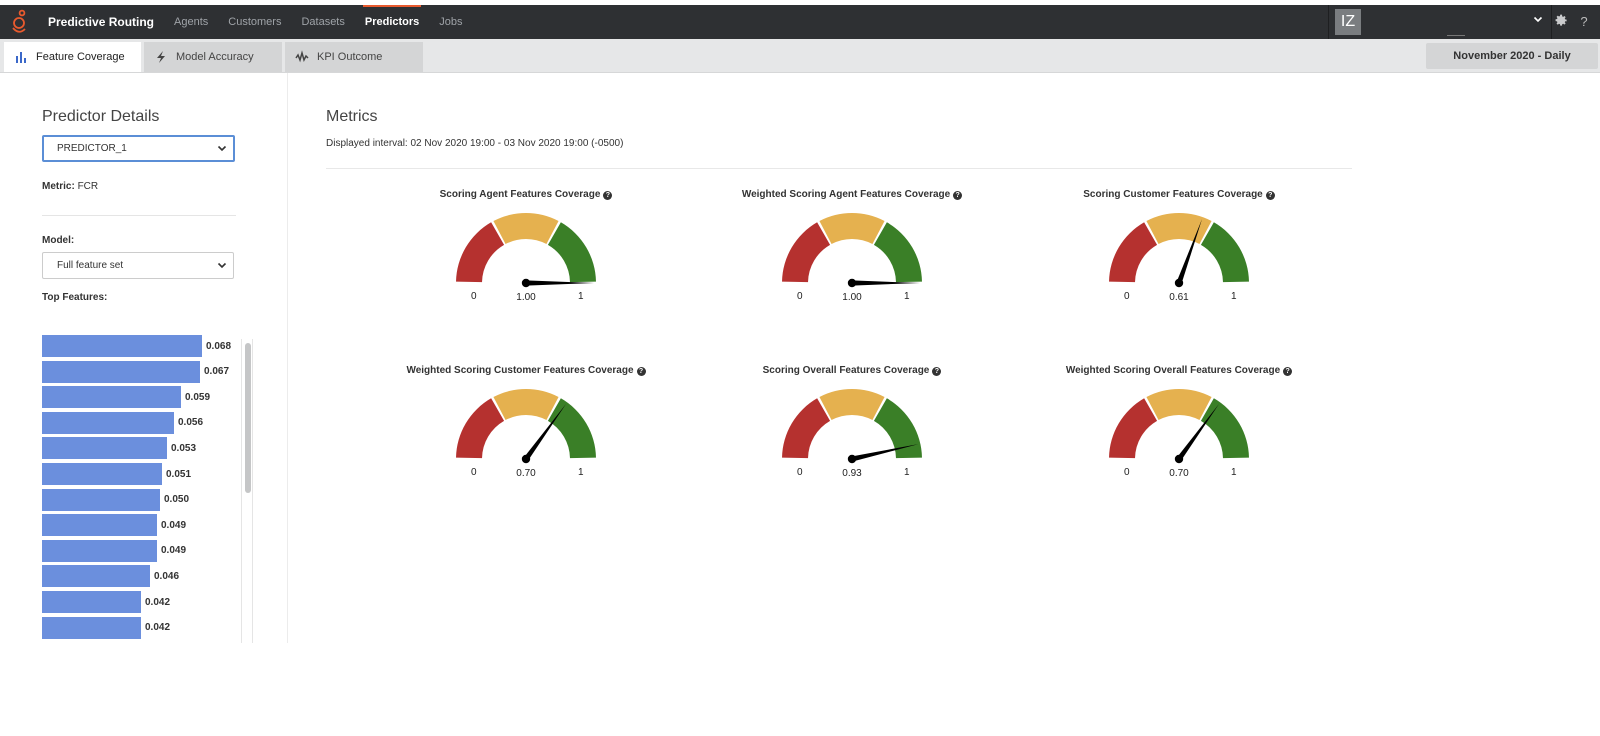 This screenshot has width=1600, height=736. Describe the element at coordinates (19, 22) in the screenshot. I see `genesys-logo-icon` at that location.